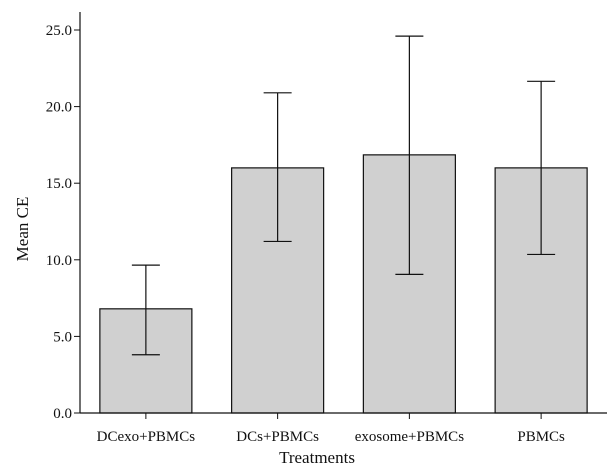  Describe the element at coordinates (59, 108) in the screenshot. I see `y-tick-label-5: 20.0` at that location.